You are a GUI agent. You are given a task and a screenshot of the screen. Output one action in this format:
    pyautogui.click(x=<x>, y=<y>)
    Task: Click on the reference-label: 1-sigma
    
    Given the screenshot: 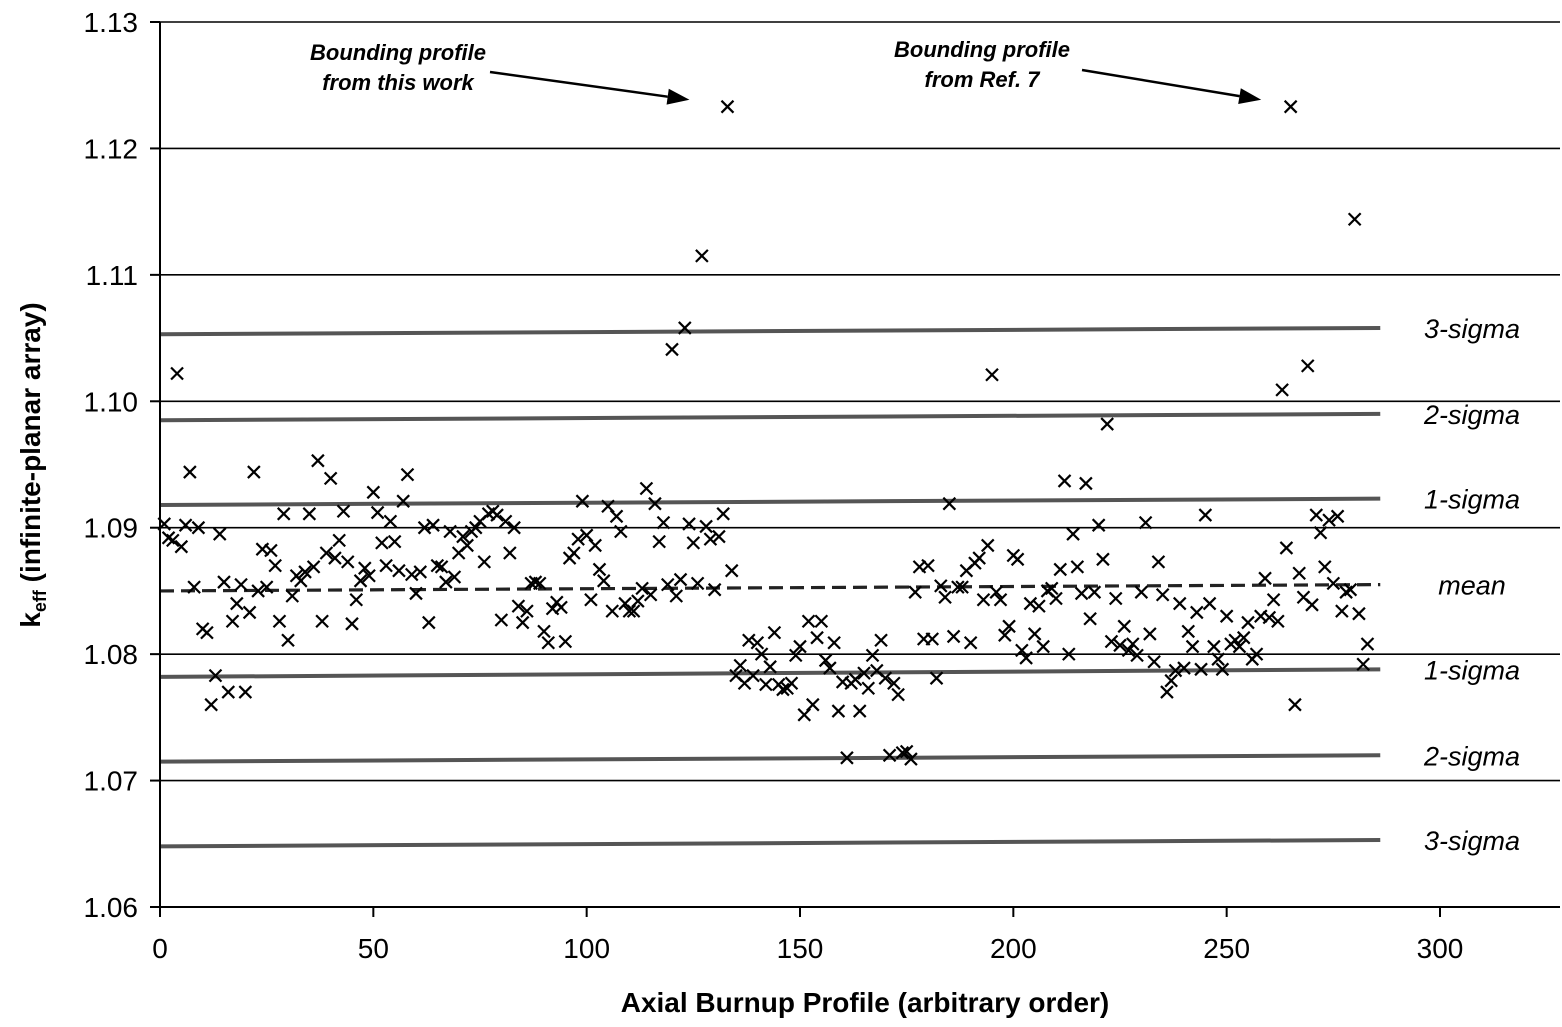 What is the action you would take?
    pyautogui.click(x=1472, y=500)
    